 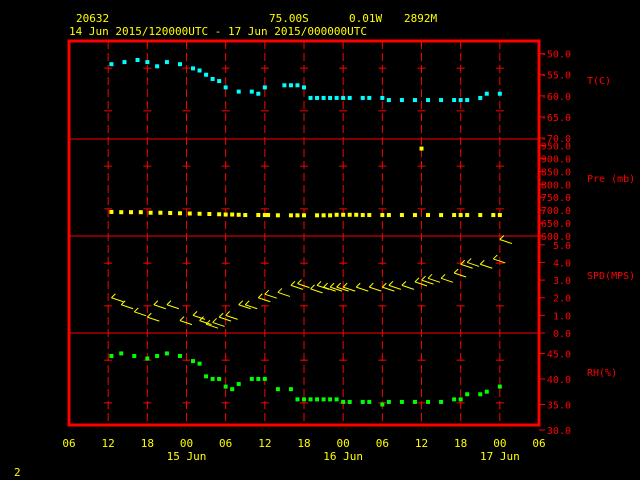 I want to click on y-tick-label: 35.0, so click(x=559, y=405).